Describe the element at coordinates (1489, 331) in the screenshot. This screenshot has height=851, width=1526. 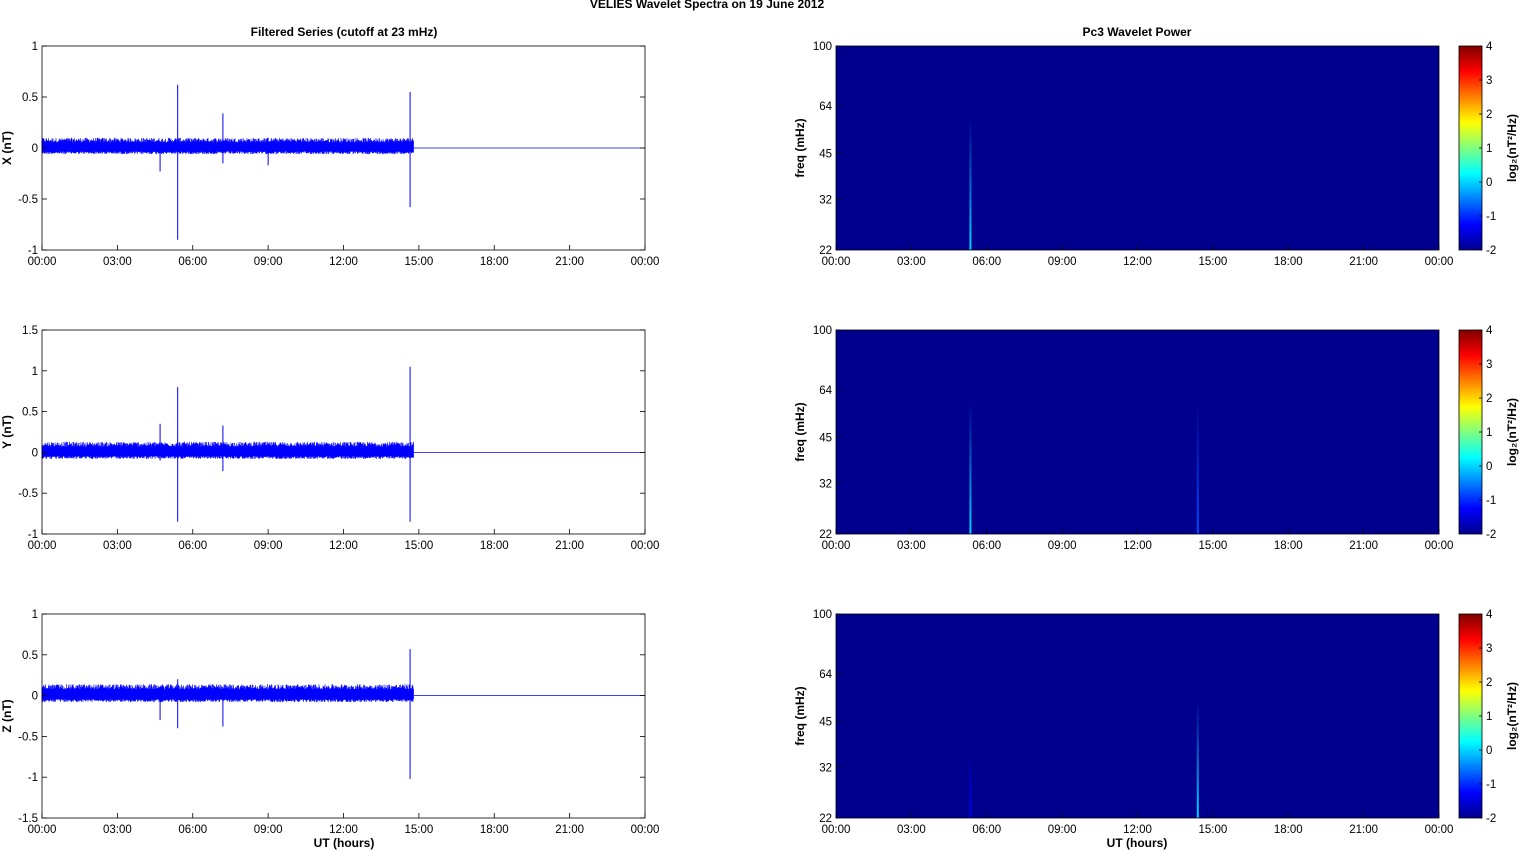
I see `colorbar-tick-label: 4` at that location.